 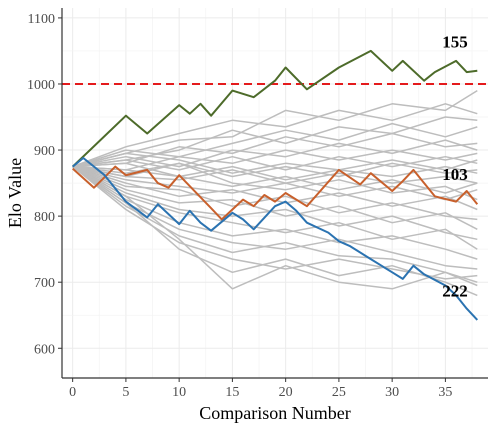 I want to click on y-tick-label: 1100, so click(x=41, y=19).